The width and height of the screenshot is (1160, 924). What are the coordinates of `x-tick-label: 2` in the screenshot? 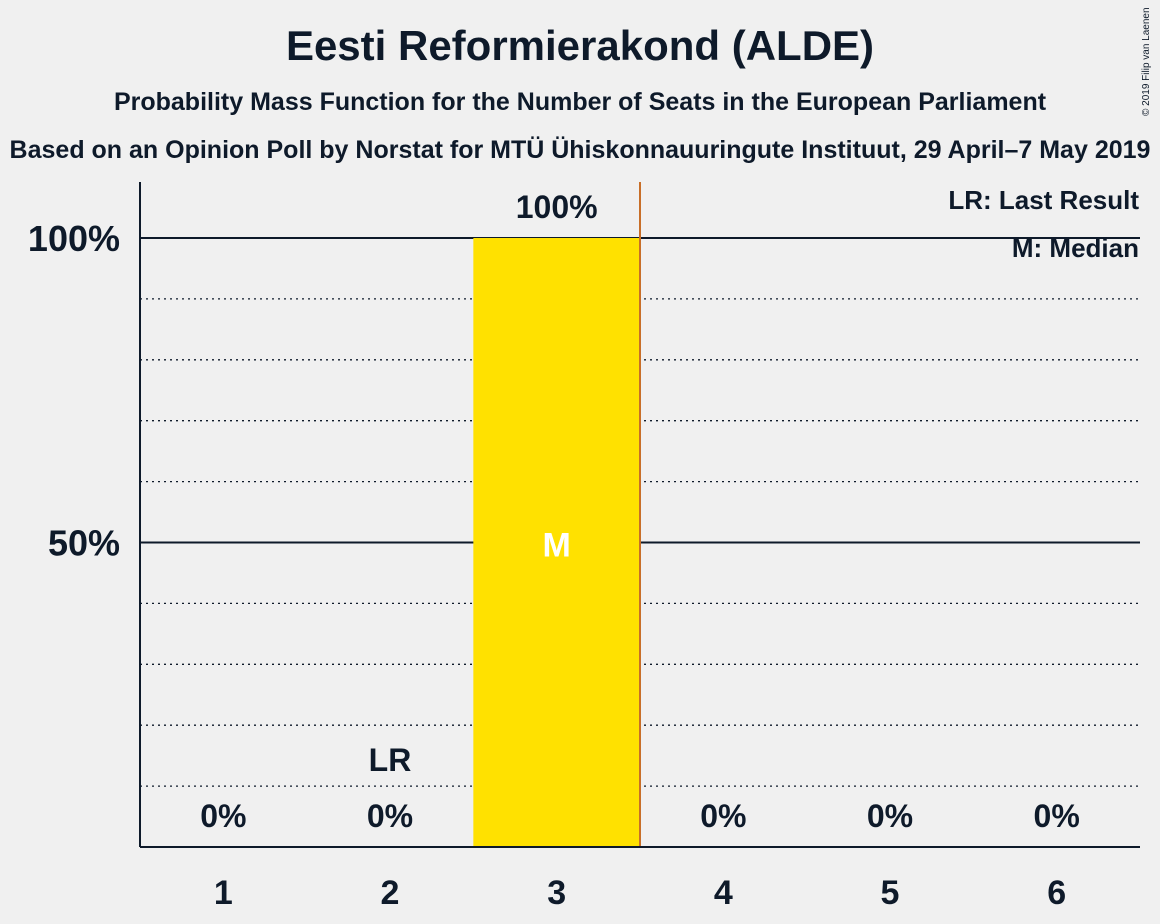 It's located at (390, 893).